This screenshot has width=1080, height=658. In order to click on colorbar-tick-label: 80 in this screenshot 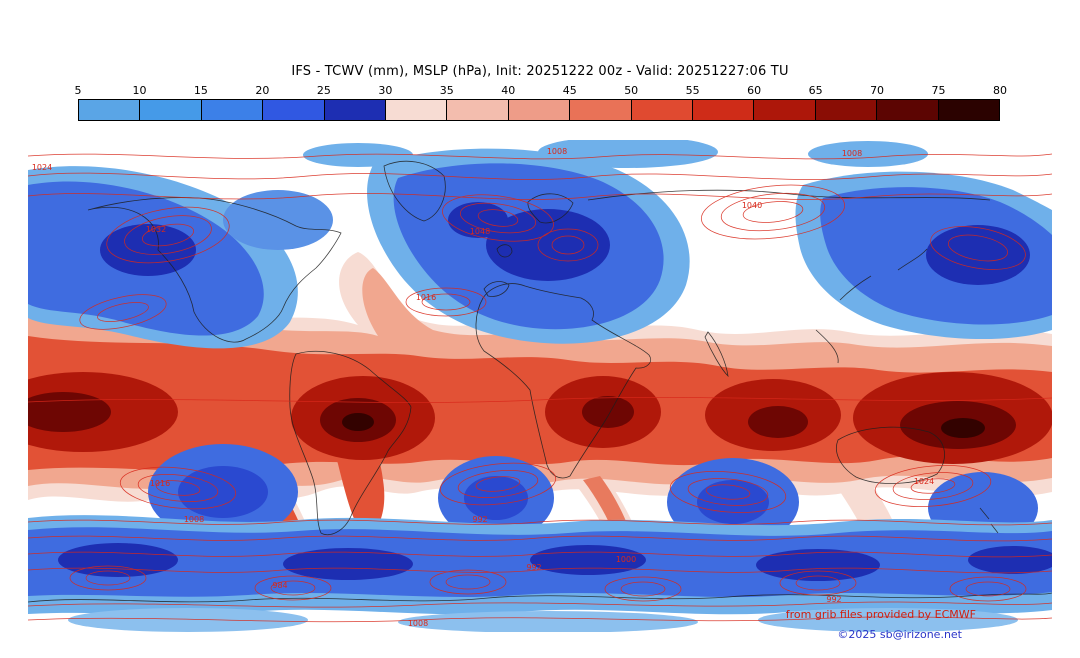, I will do `click(1000, 90)`.